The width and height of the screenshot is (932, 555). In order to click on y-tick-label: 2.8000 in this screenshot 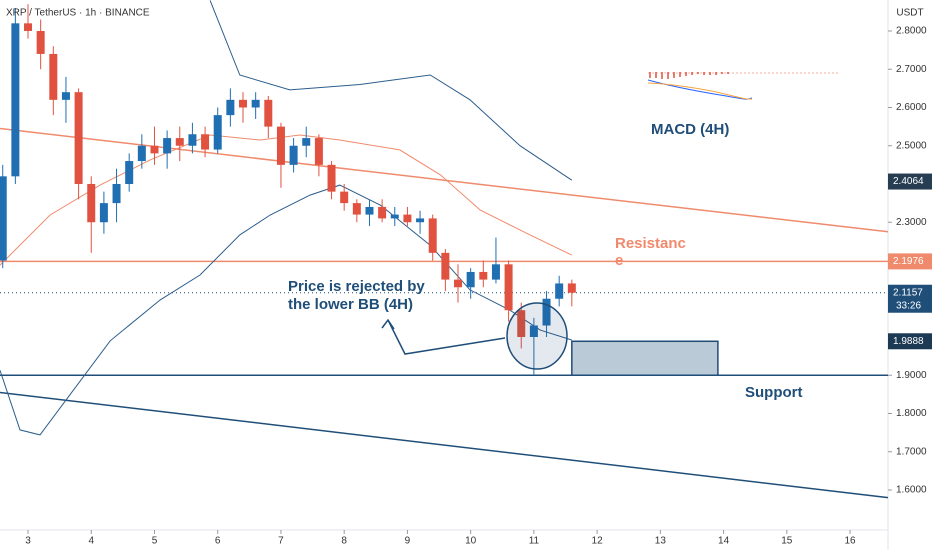, I will do `click(911, 31)`.